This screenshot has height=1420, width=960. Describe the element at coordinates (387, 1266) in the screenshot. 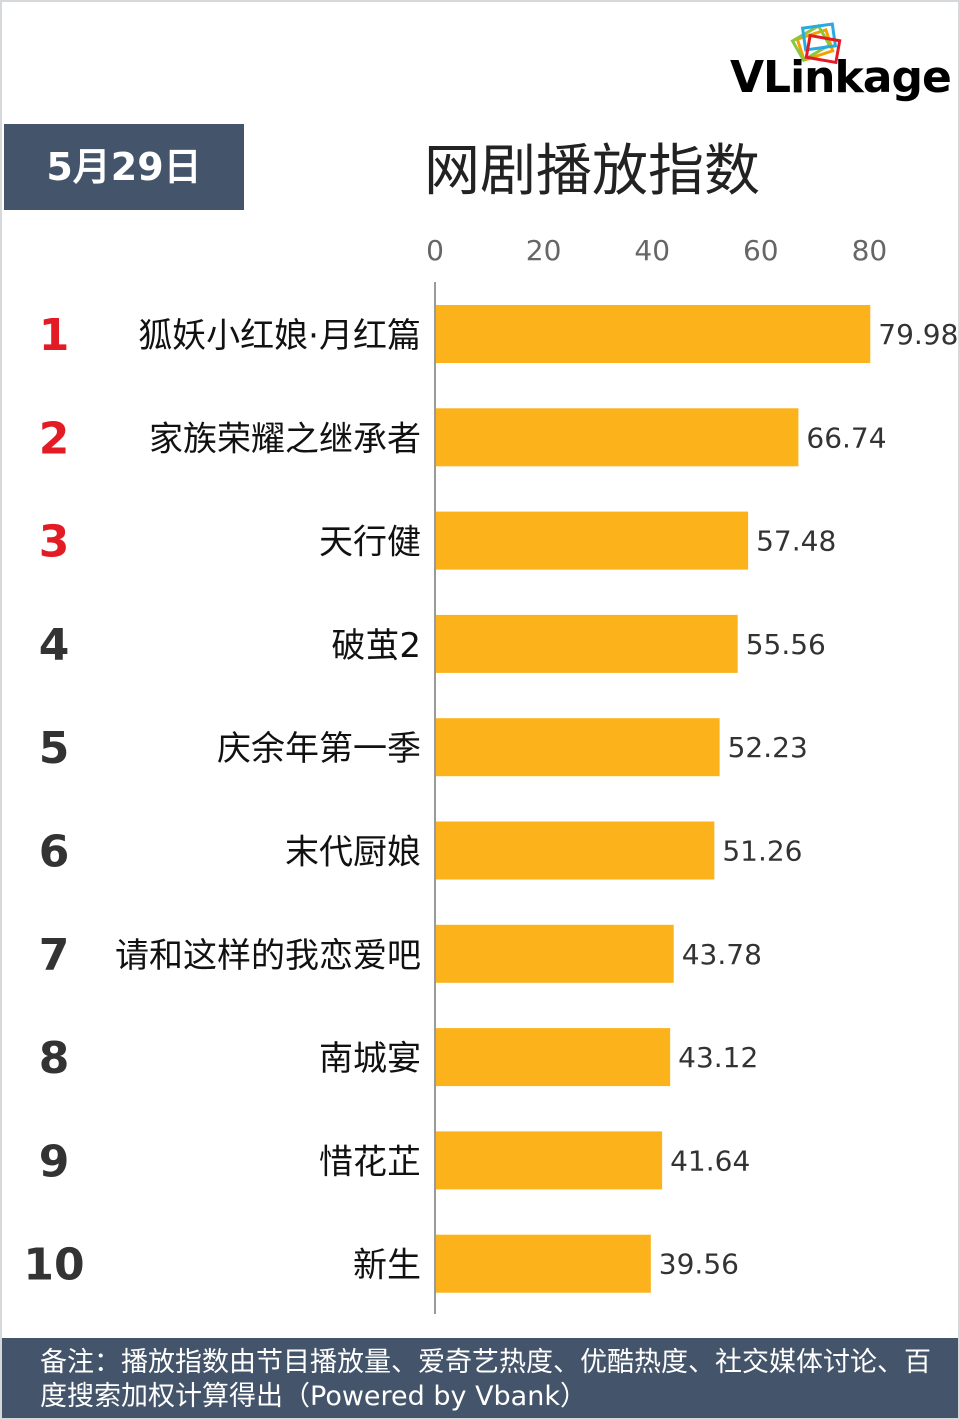

I see `category-label: 新生` at that location.